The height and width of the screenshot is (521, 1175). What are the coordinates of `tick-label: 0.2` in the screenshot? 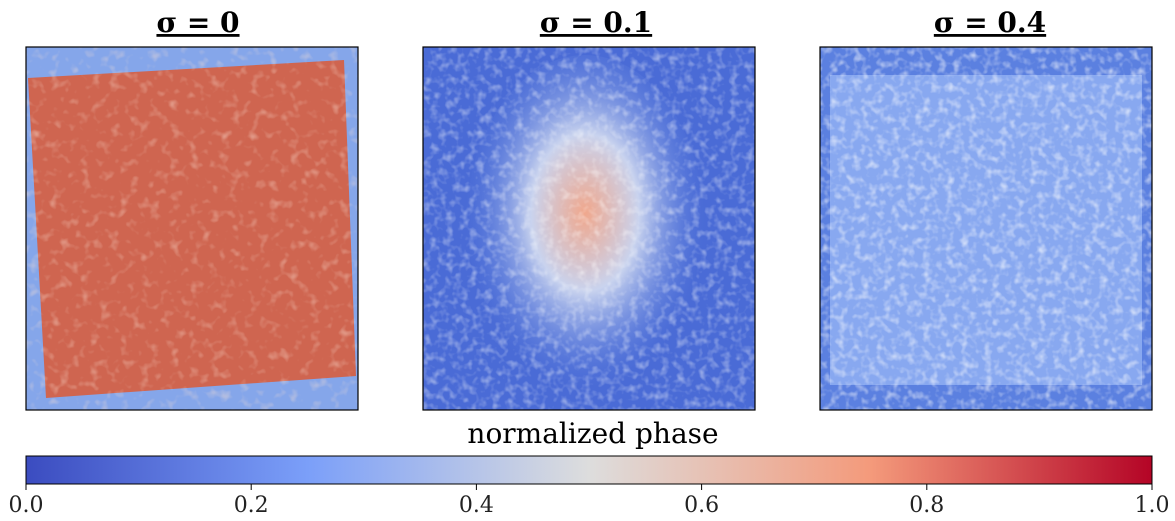 It's located at (251, 505).